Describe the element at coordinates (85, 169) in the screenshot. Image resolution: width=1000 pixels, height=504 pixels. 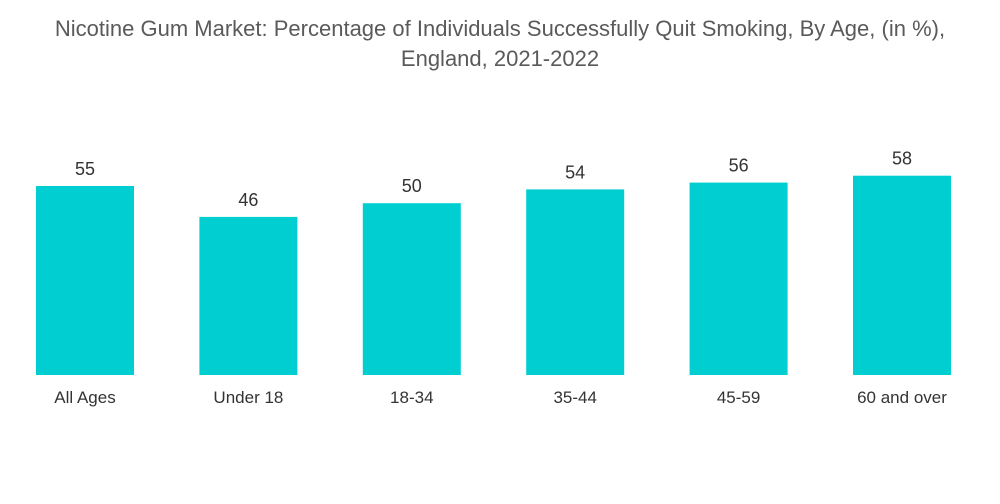
I see `data-label: 55` at that location.